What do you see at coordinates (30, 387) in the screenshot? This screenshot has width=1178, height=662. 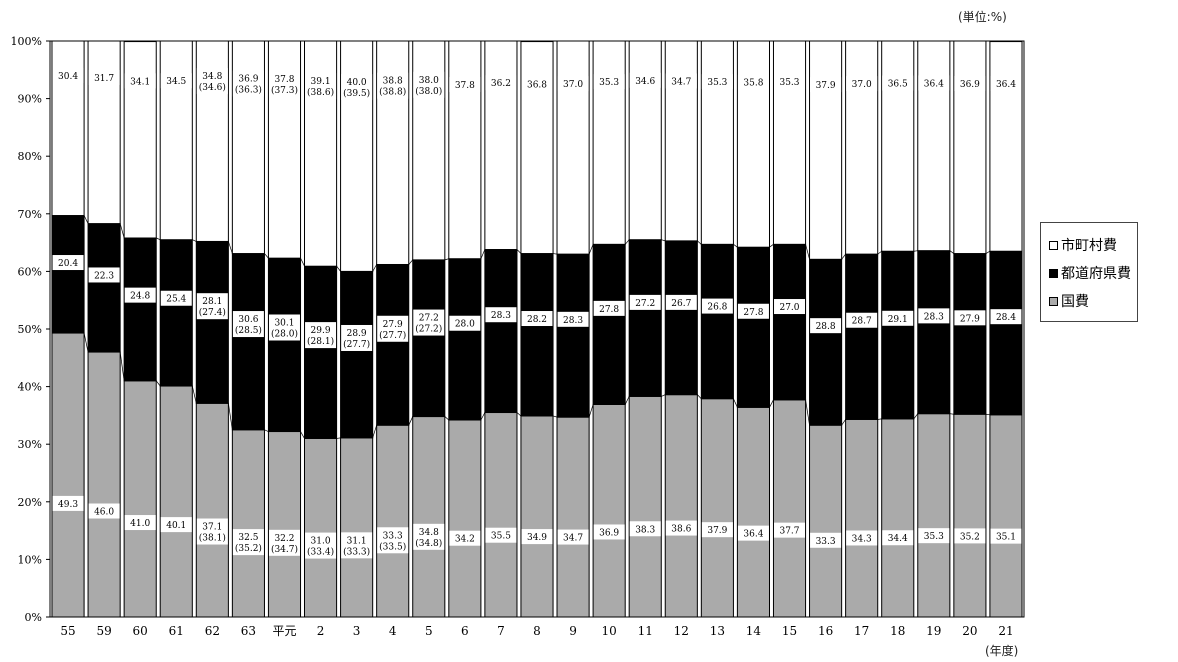 I see `y-tick-label: 40%` at bounding box center [30, 387].